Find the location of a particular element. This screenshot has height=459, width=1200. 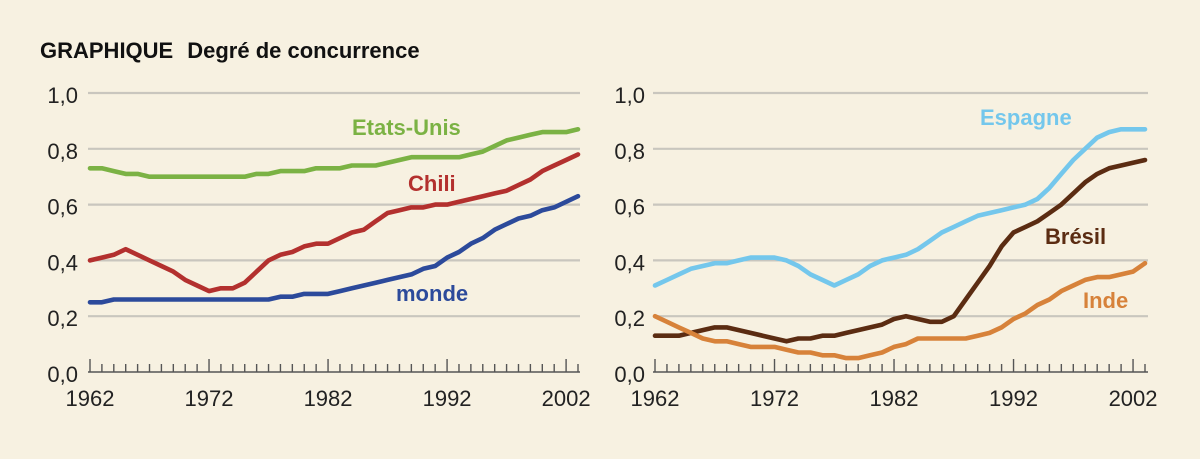

series-label-etats-unis: Etats-Unis is located at coordinates (406, 127).